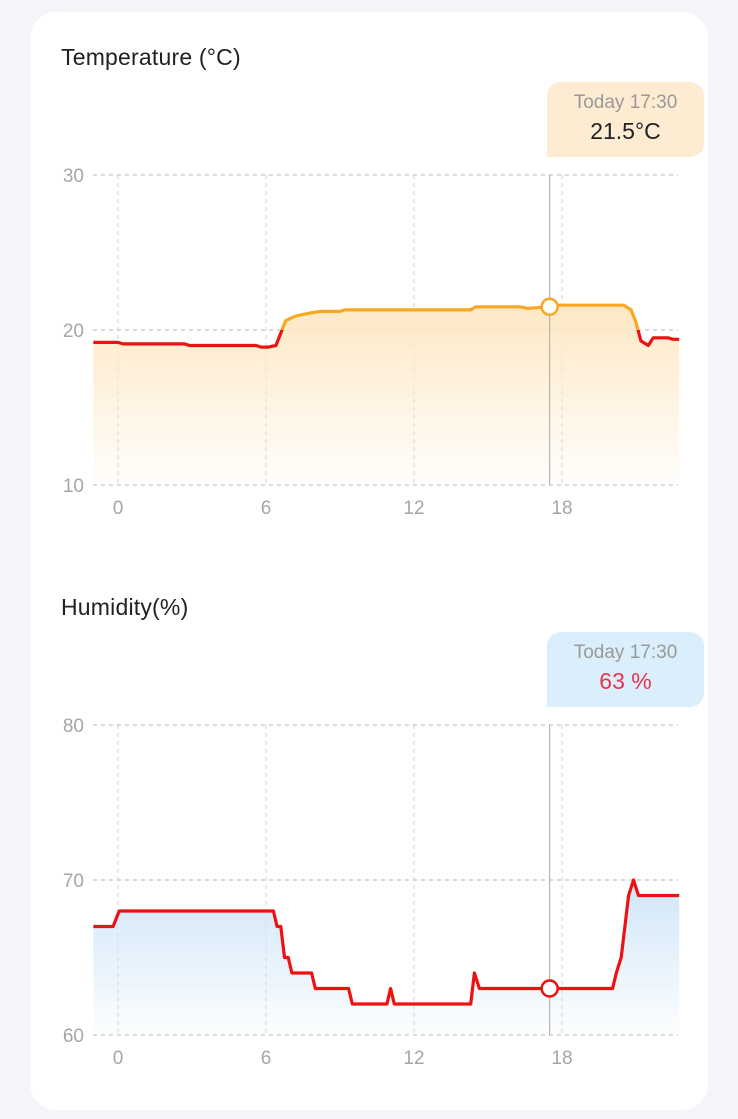 This screenshot has width=738, height=1119. What do you see at coordinates (625, 131) in the screenshot?
I see `tooltip-value: 21.5°C` at bounding box center [625, 131].